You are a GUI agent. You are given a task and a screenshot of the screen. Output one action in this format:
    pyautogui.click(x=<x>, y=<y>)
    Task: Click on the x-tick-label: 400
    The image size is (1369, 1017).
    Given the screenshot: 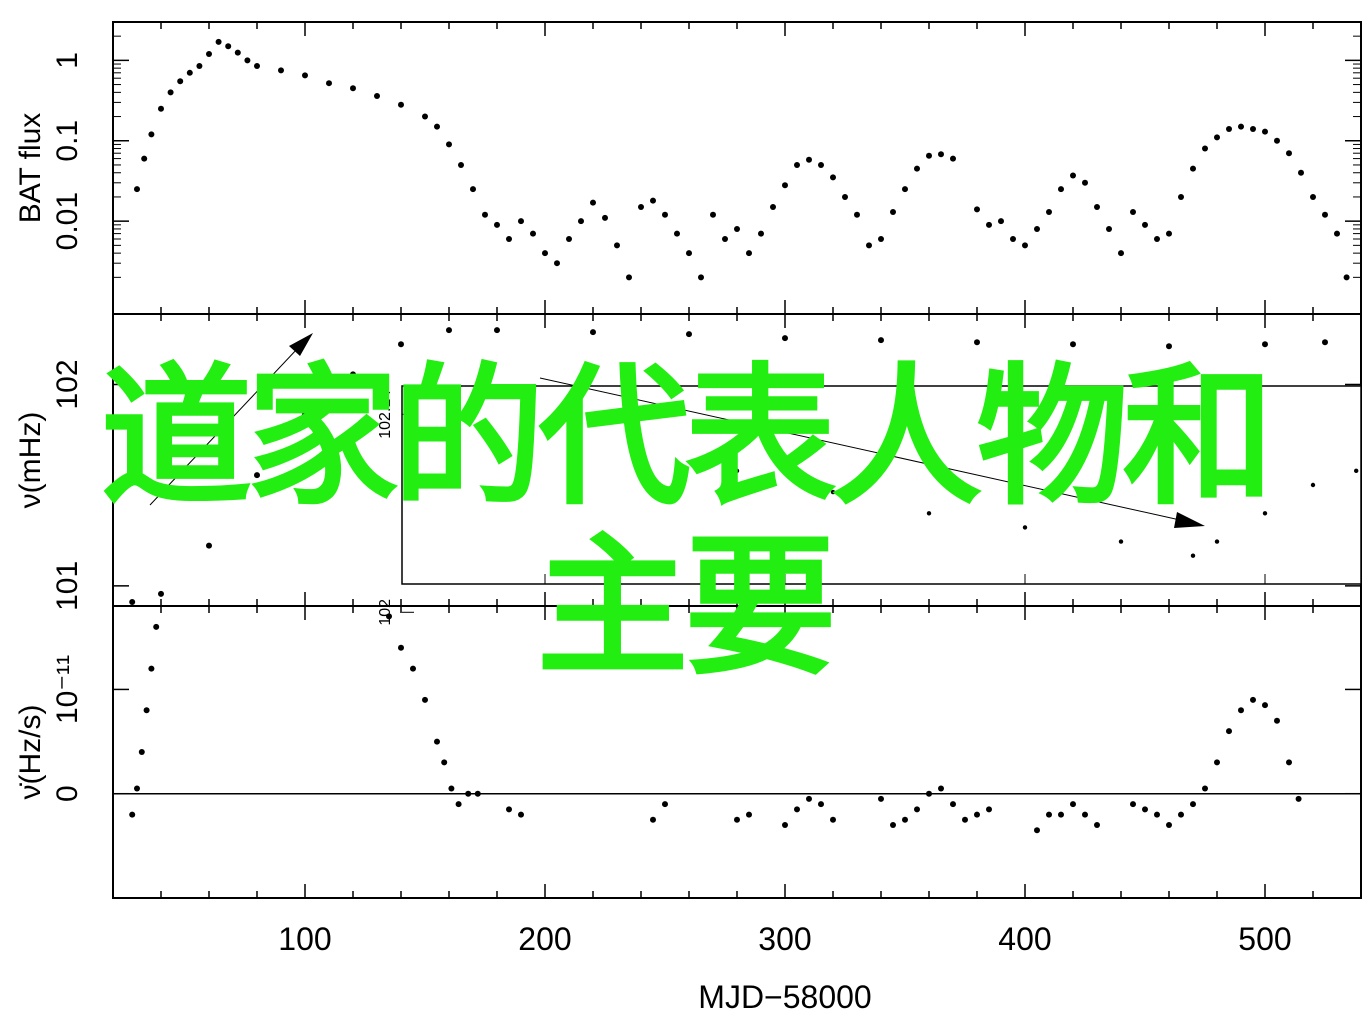 What is the action you would take?
    pyautogui.click(x=1024, y=939)
    